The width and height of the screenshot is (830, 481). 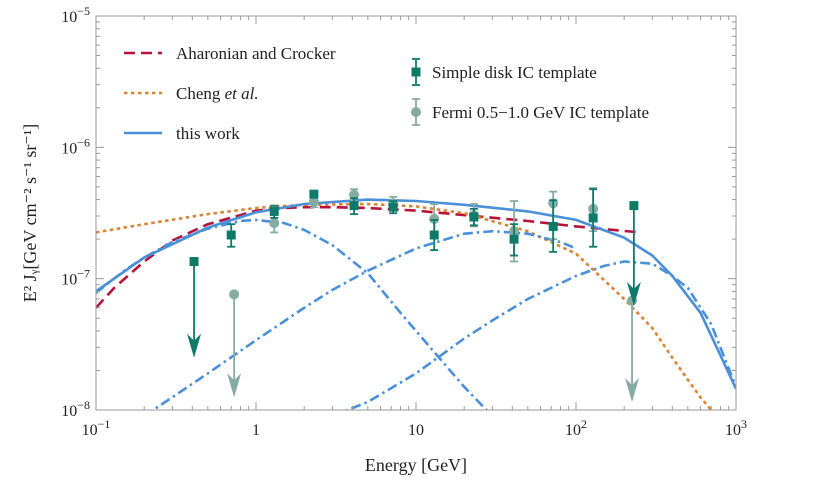 What do you see at coordinates (736, 428) in the screenshot?
I see `x-tick-label: 10³` at bounding box center [736, 428].